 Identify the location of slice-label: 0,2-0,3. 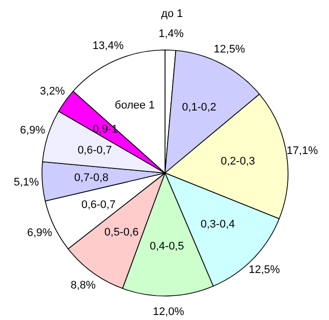
(238, 161).